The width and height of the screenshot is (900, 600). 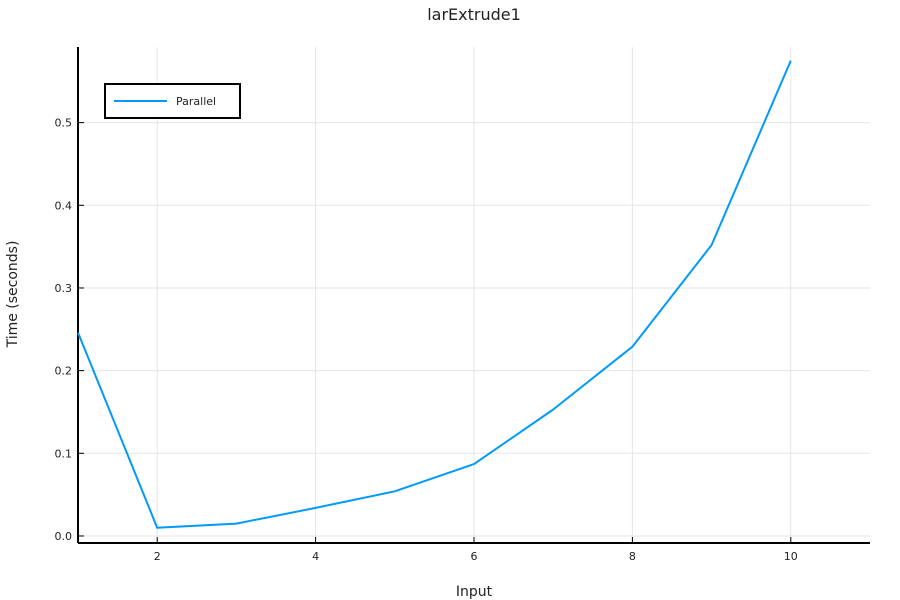 What do you see at coordinates (64, 123) in the screenshot?
I see `y-tick-label: 0.5` at bounding box center [64, 123].